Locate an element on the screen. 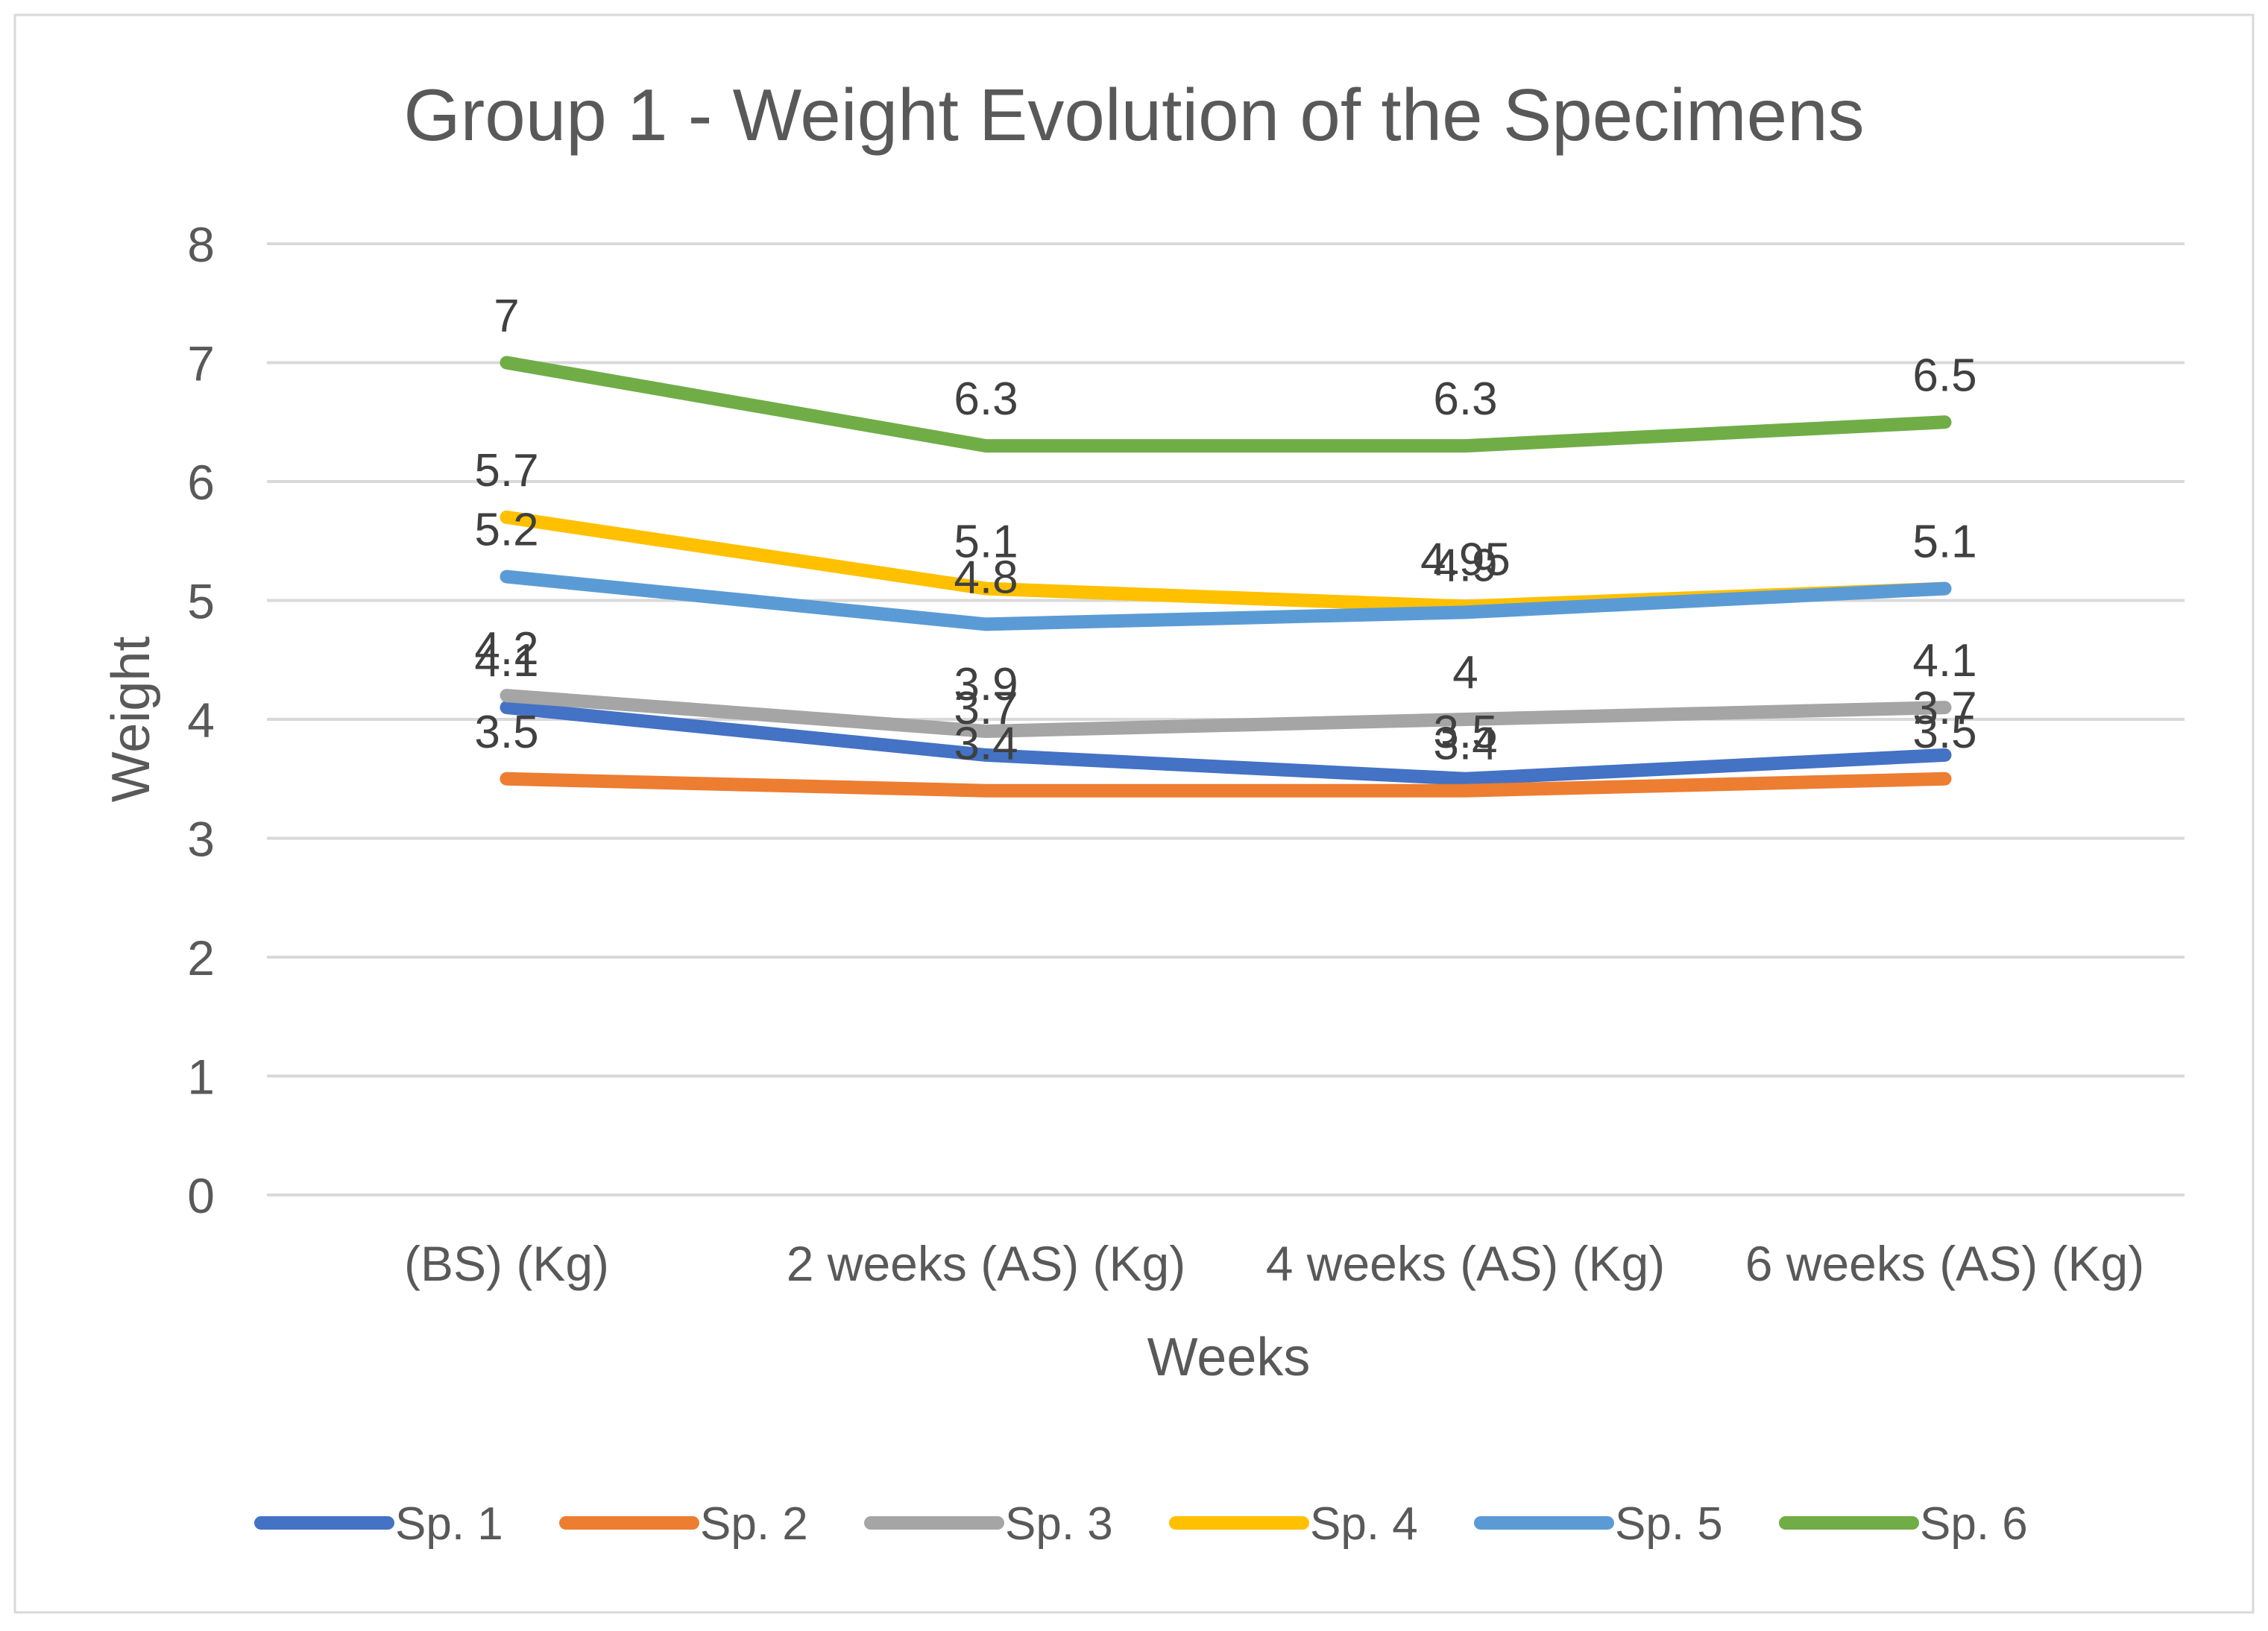 This screenshot has width=2268, height=1631. data-label: 4.2 is located at coordinates (506, 649).